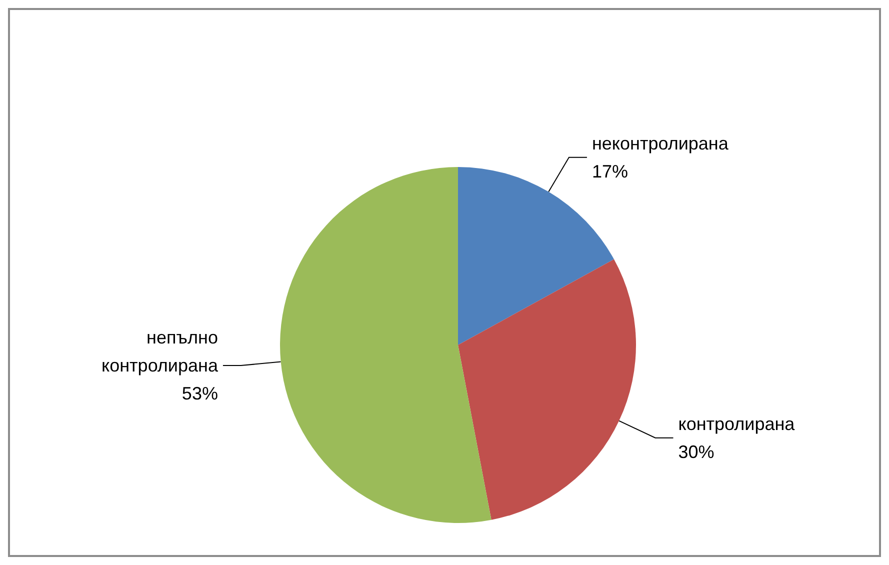 The image size is (889, 565). I want to click on data-label: 30%, so click(696, 452).